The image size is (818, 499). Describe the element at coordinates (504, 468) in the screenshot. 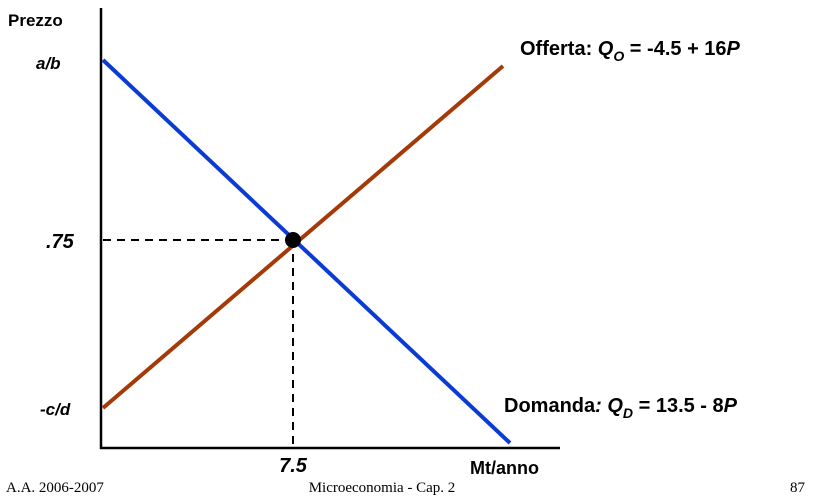

I see `x-axis-label: Mt/anno` at that location.